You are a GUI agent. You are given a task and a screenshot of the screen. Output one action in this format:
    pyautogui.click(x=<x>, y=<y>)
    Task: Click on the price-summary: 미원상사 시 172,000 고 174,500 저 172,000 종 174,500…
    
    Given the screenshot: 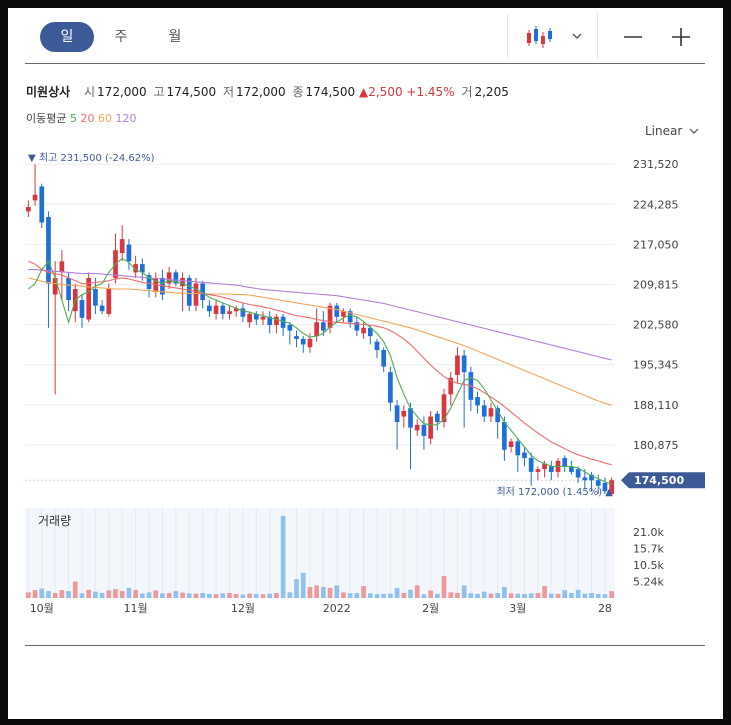 What is the action you would take?
    pyautogui.click(x=267, y=91)
    